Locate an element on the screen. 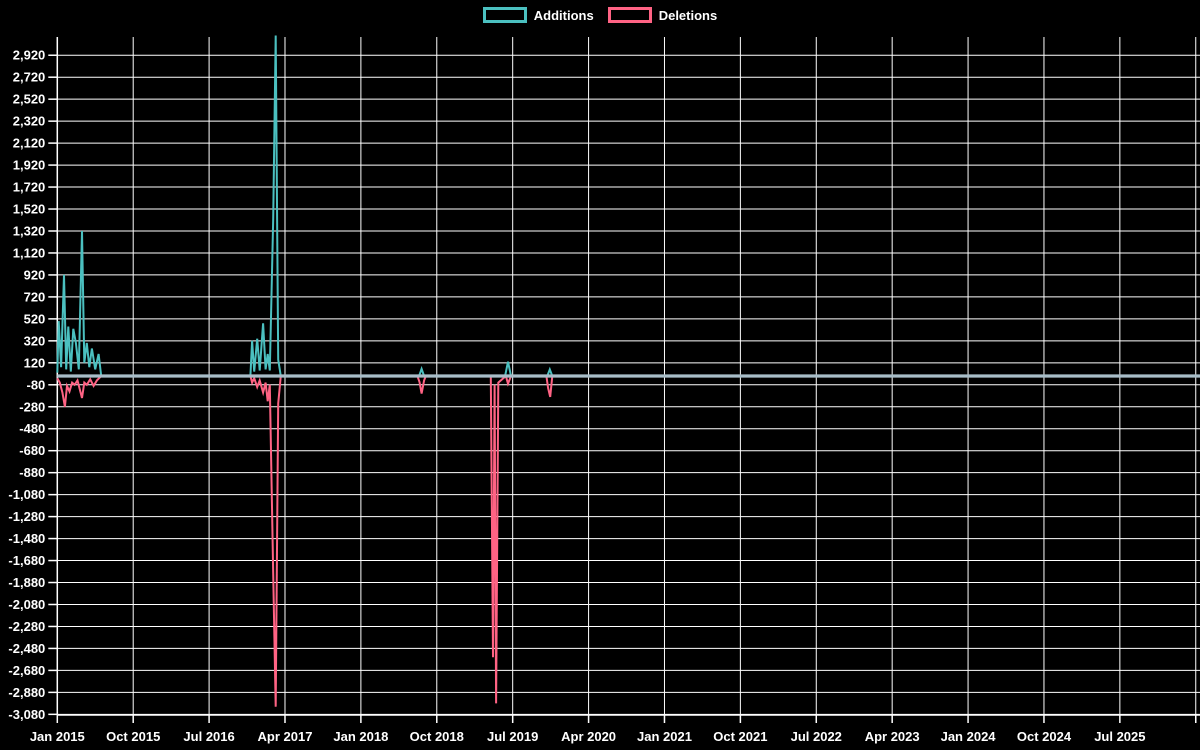 The image size is (1200, 750). x-tick-label: Oct 2024 is located at coordinates (1044, 736).